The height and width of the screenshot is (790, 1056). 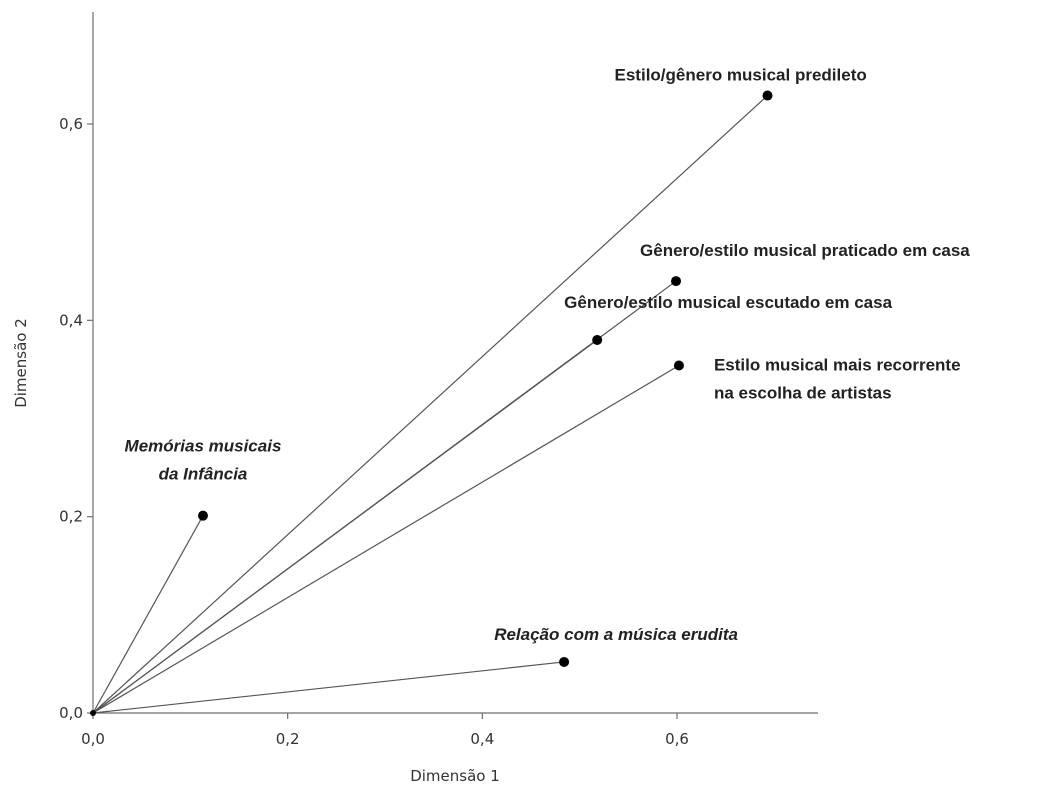 I want to click on point-label: na escolha de artistas, so click(x=803, y=392).